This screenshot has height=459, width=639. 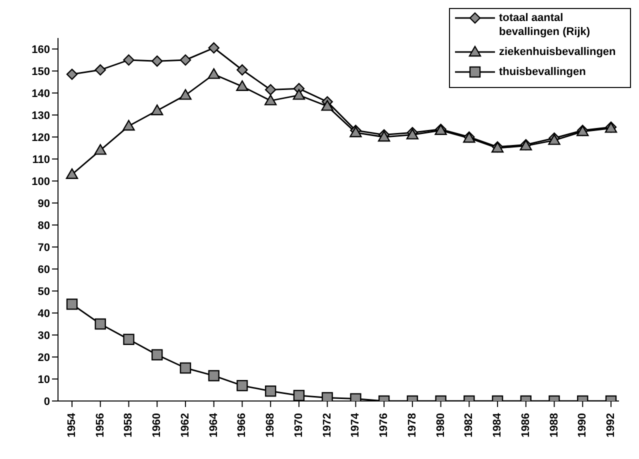 What do you see at coordinates (242, 425) in the screenshot?
I see `x-tick-label: 1966` at bounding box center [242, 425].